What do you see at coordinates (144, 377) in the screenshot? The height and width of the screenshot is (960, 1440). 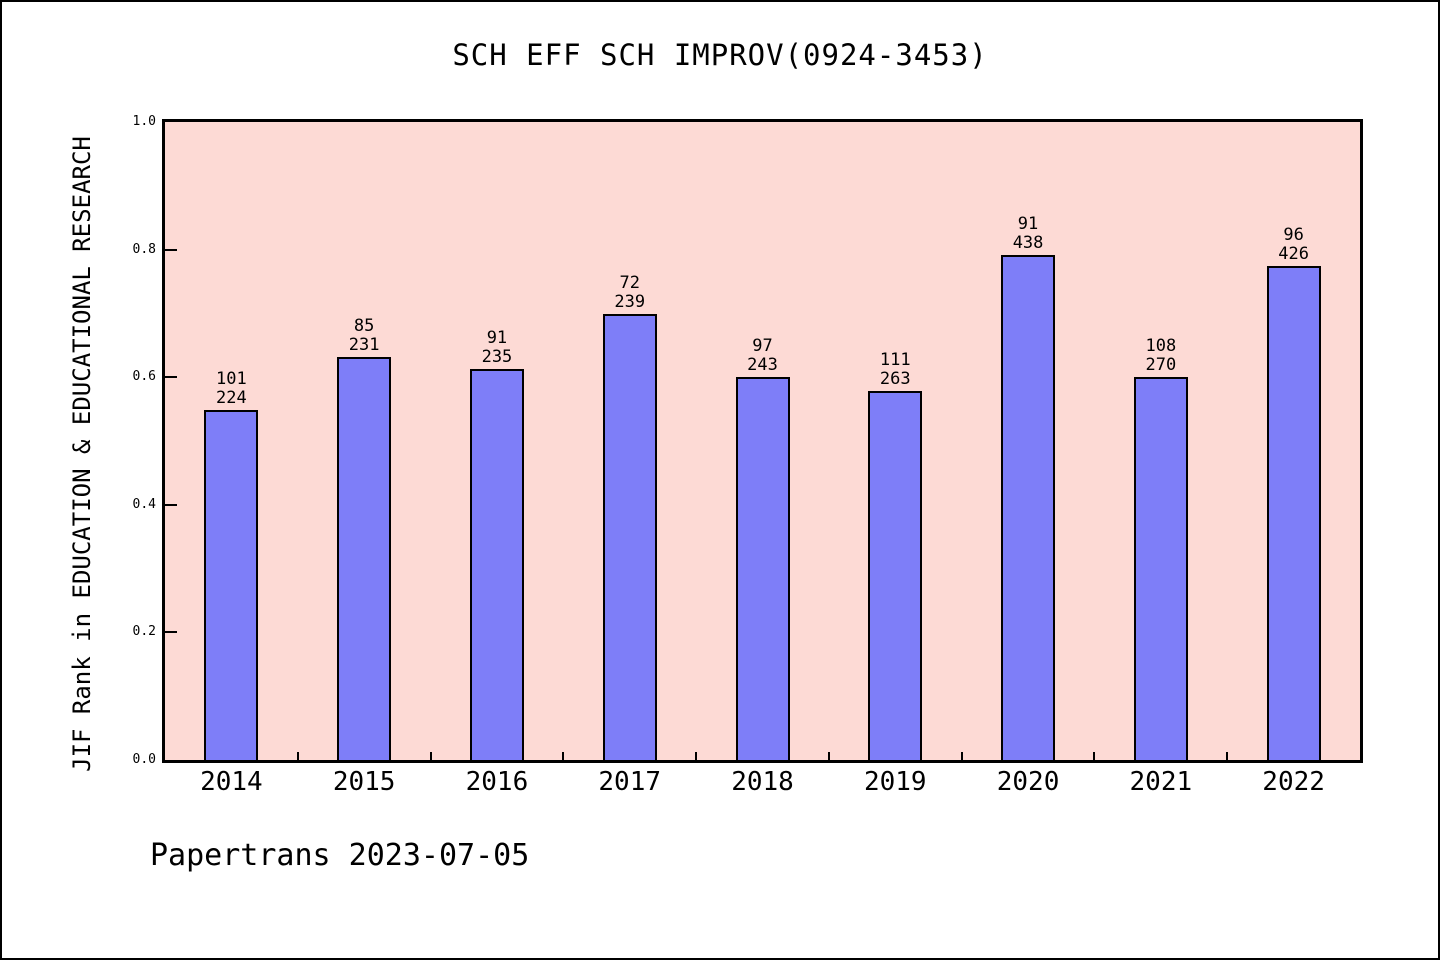 I see `y-tick-label: 0.6` at bounding box center [144, 377].